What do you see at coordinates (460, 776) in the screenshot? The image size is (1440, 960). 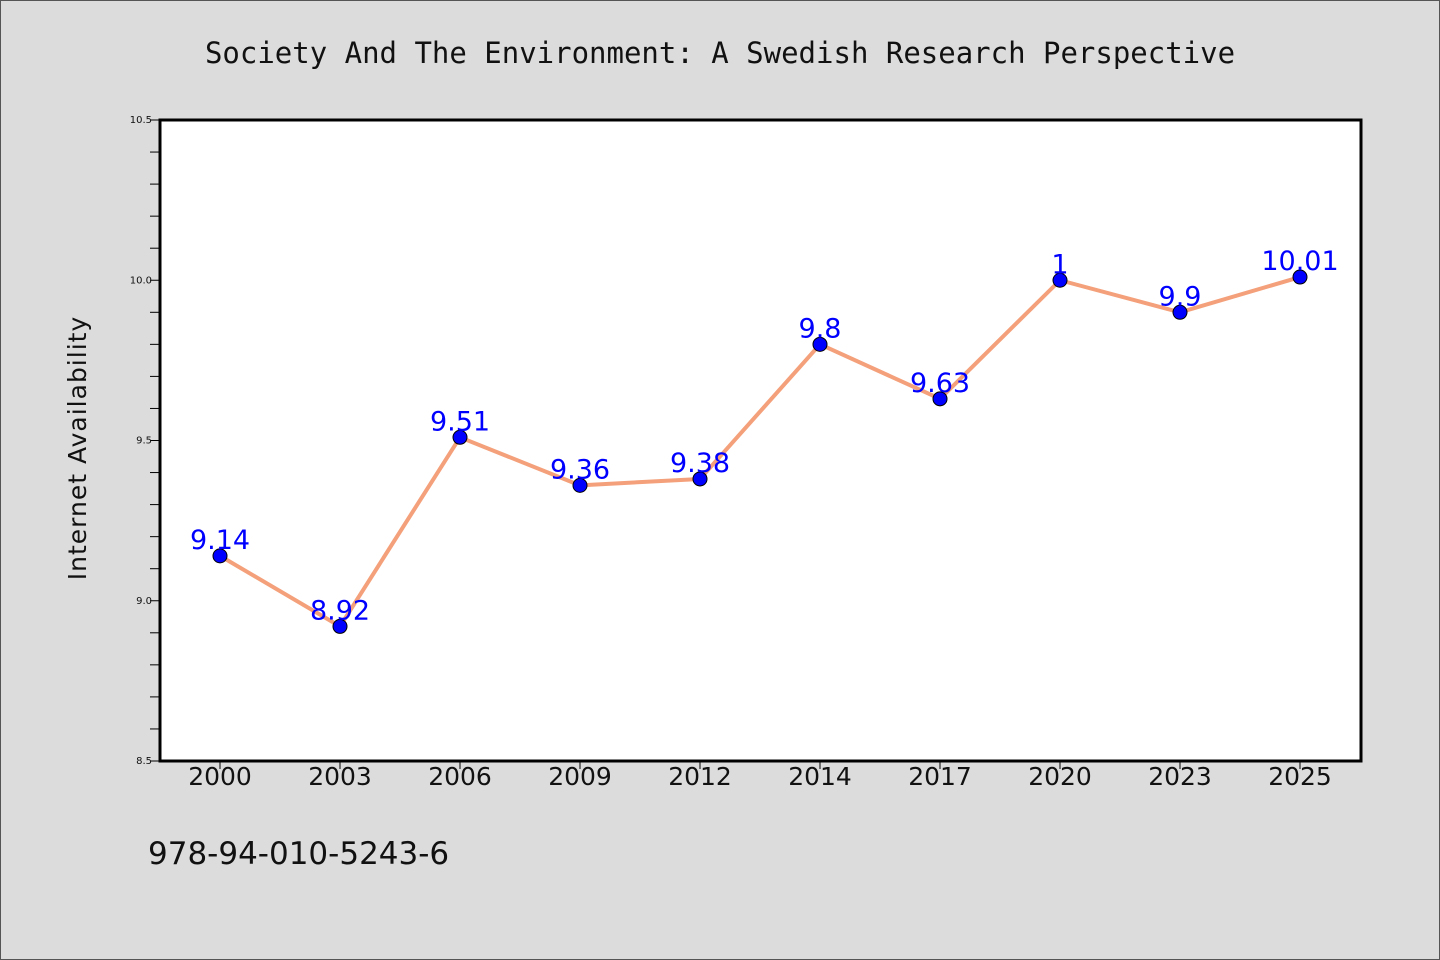 I see `x-tick-label: 2006` at bounding box center [460, 776].